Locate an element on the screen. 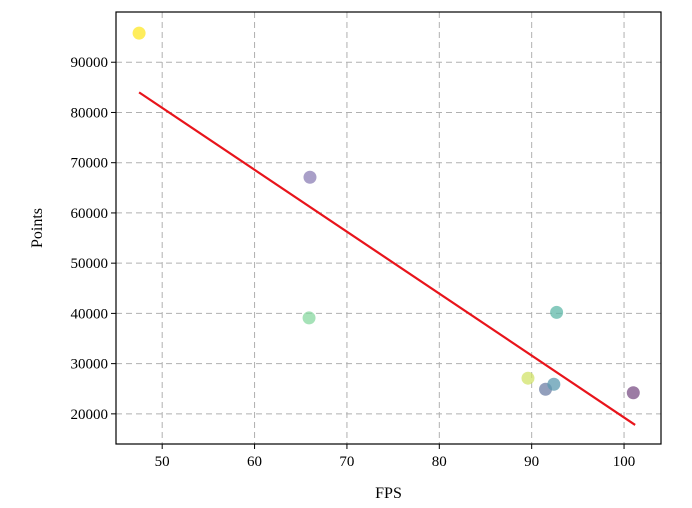 The height and width of the screenshot is (508, 692). x-tick-label: 100 is located at coordinates (624, 462).